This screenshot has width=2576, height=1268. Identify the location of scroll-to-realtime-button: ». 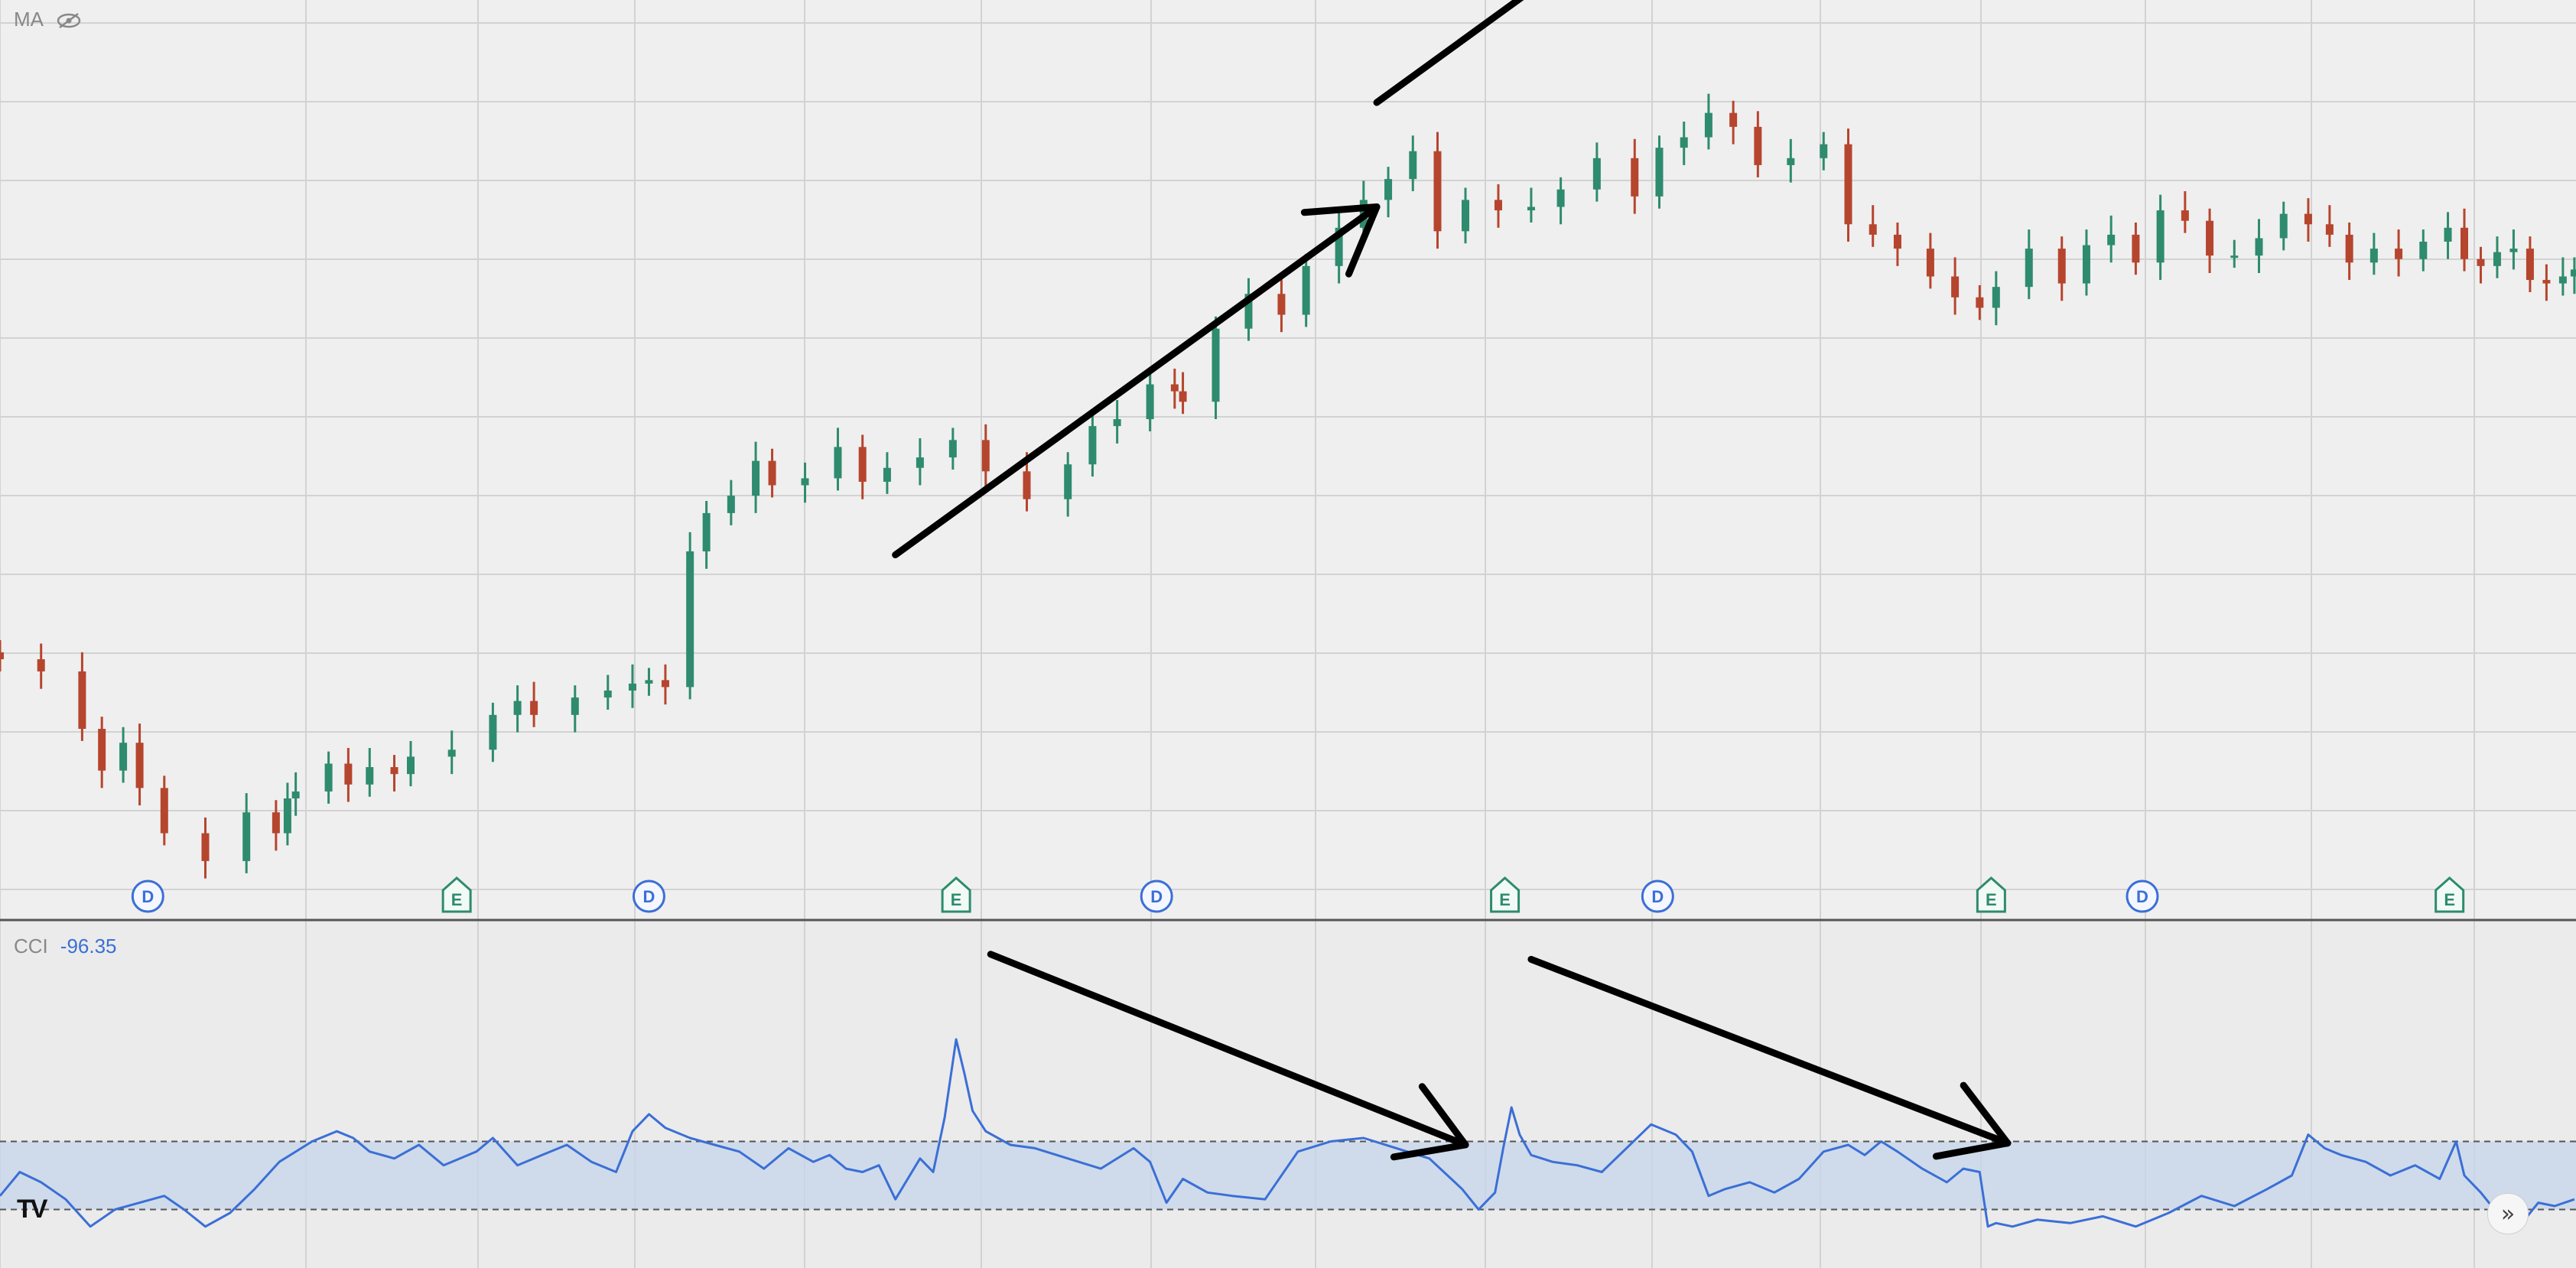
(2508, 1213).